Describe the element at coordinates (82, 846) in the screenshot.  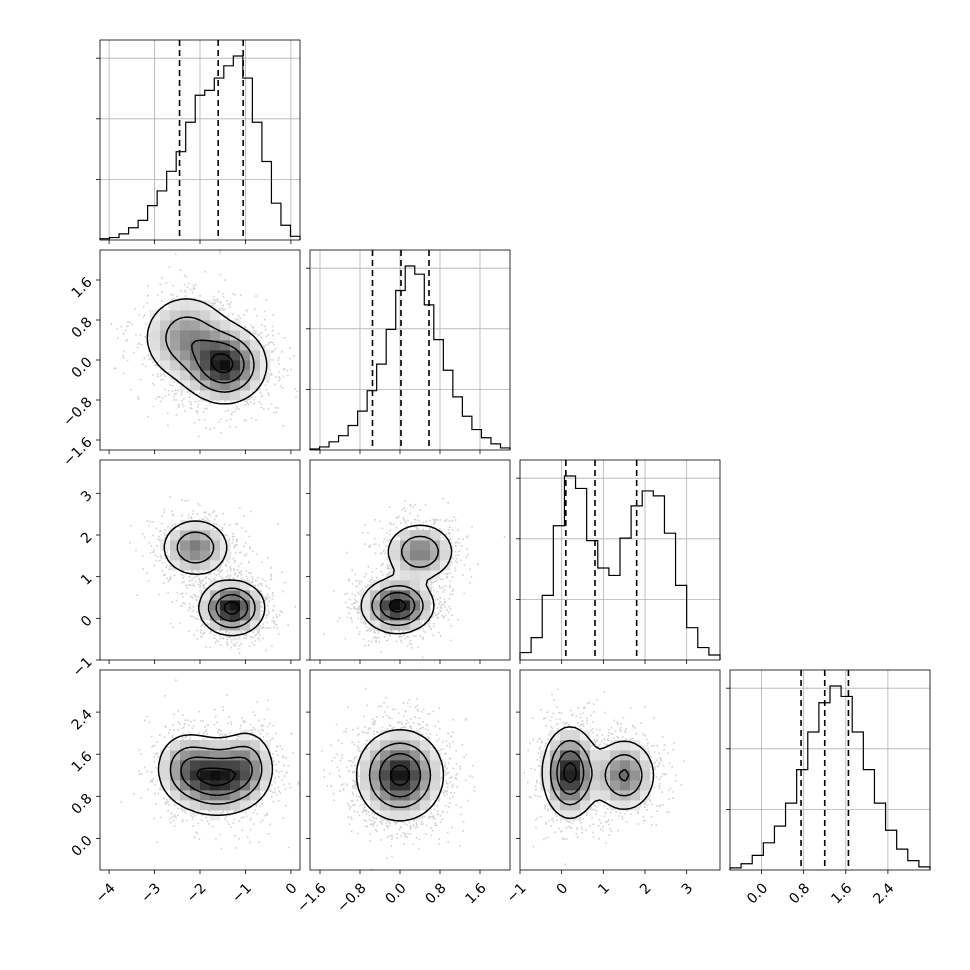
I see `y-tick-label: 0.0` at that location.